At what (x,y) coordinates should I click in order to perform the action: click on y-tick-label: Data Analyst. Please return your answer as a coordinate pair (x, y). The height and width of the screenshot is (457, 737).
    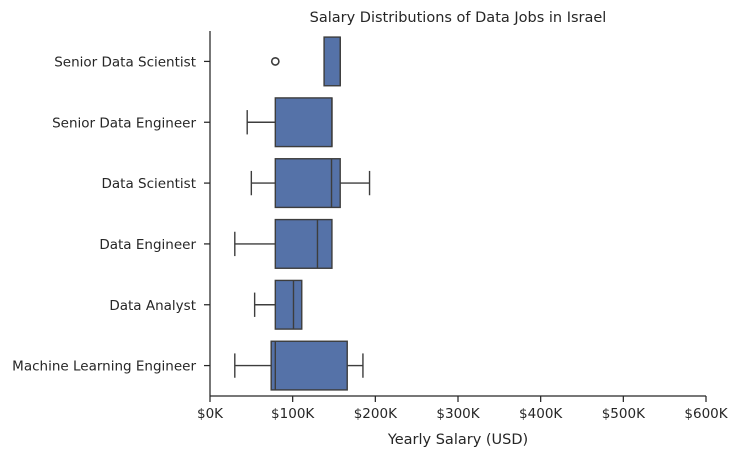
    Looking at the image, I should click on (152, 306).